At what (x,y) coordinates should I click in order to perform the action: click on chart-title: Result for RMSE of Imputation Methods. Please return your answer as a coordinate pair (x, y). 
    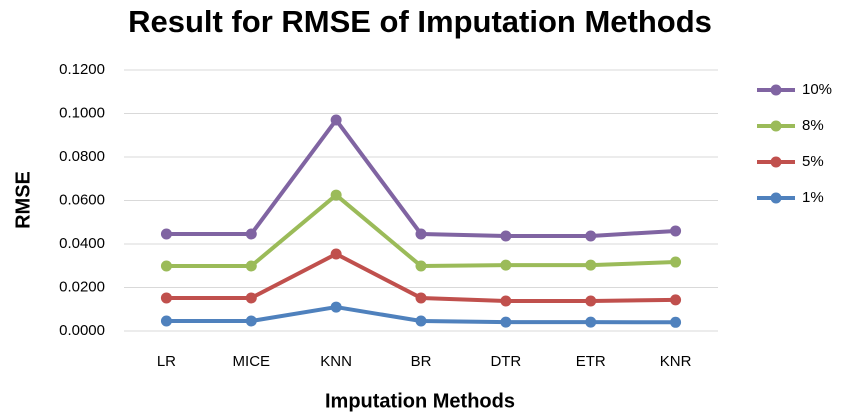
    Looking at the image, I should click on (420, 21).